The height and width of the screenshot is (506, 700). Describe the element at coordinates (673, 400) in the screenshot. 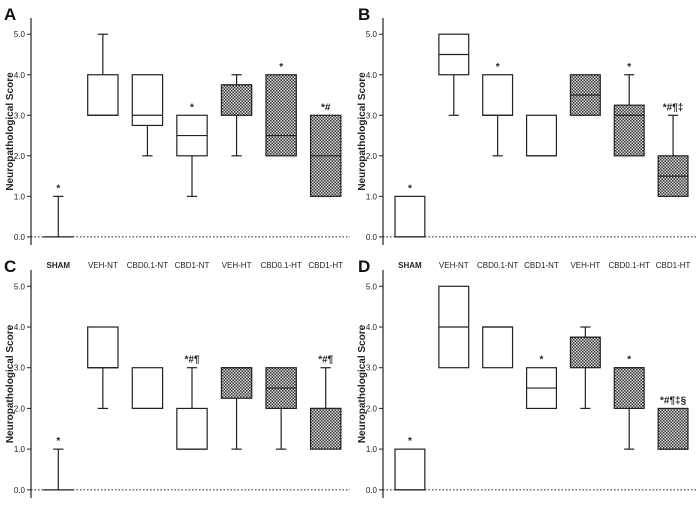

I see `significance-annotation: *#¶‡§` at that location.